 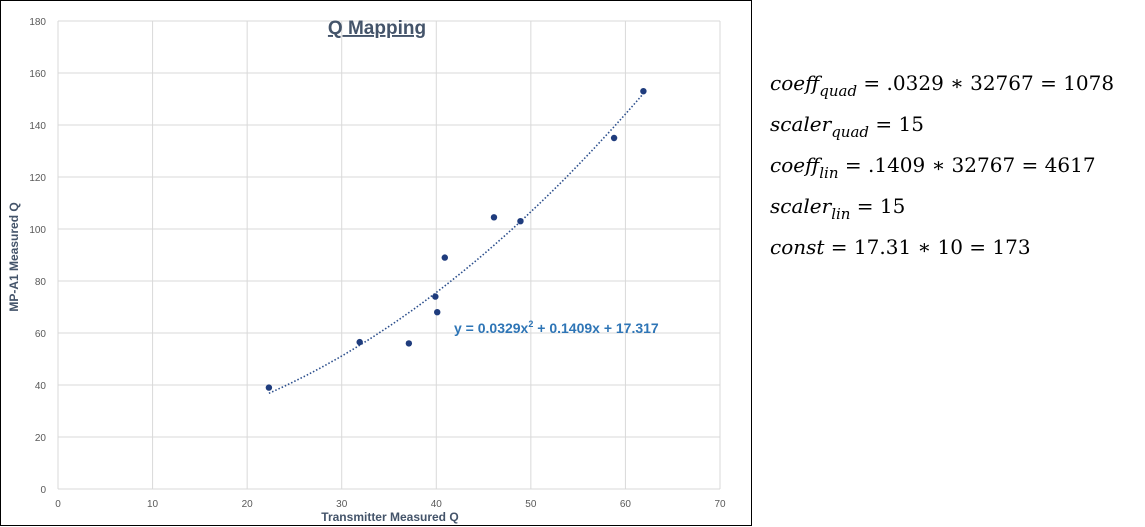 I want to click on y-tick-label: 120, so click(x=37, y=178).